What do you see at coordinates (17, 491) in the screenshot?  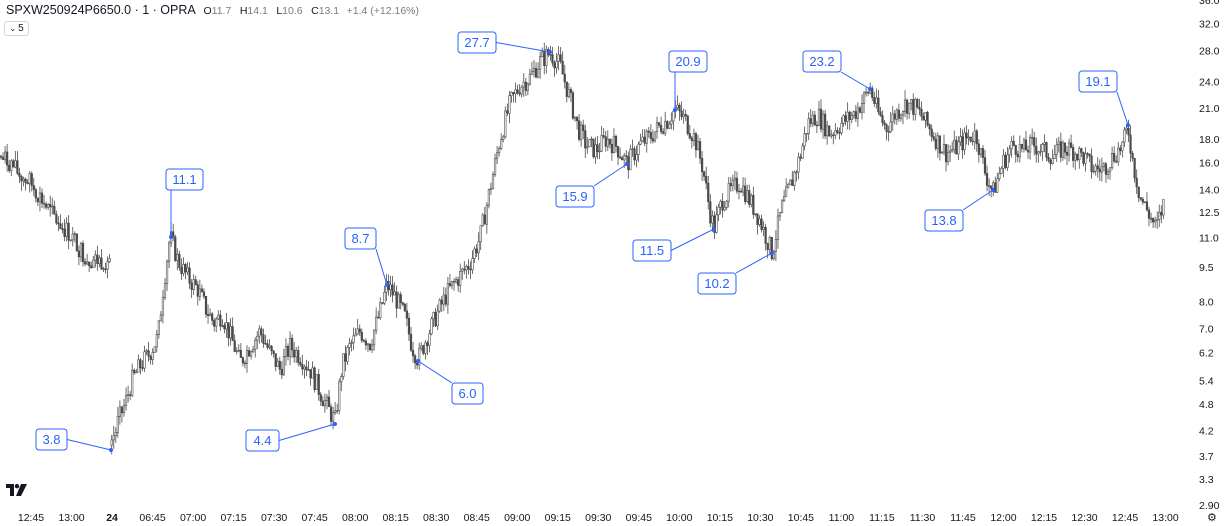 I see `tradingview-logo-icon` at bounding box center [17, 491].